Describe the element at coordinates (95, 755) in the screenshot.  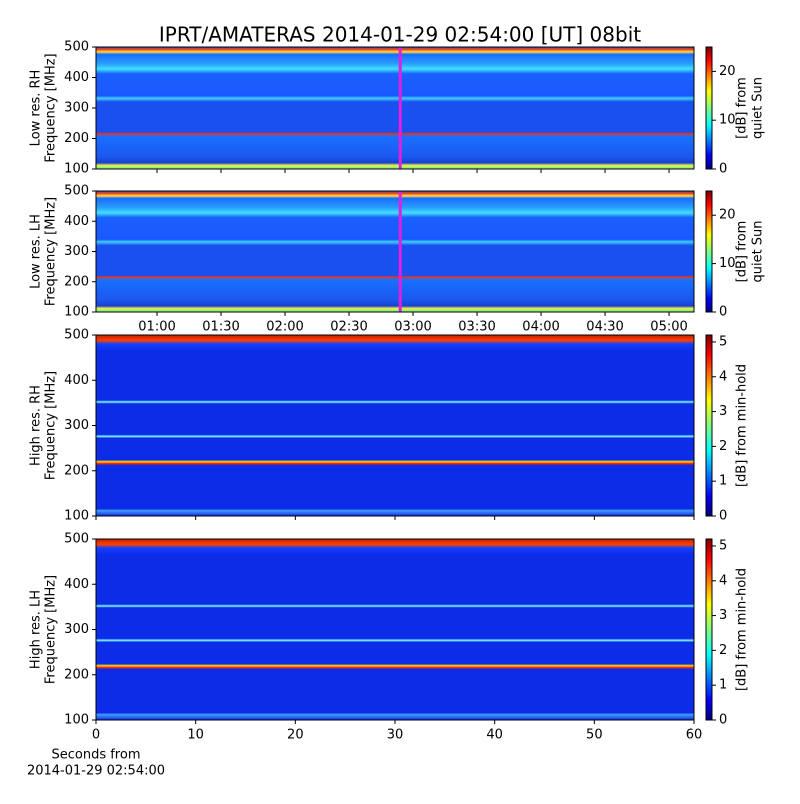
I see `x-axis-label: Seconds from` at that location.